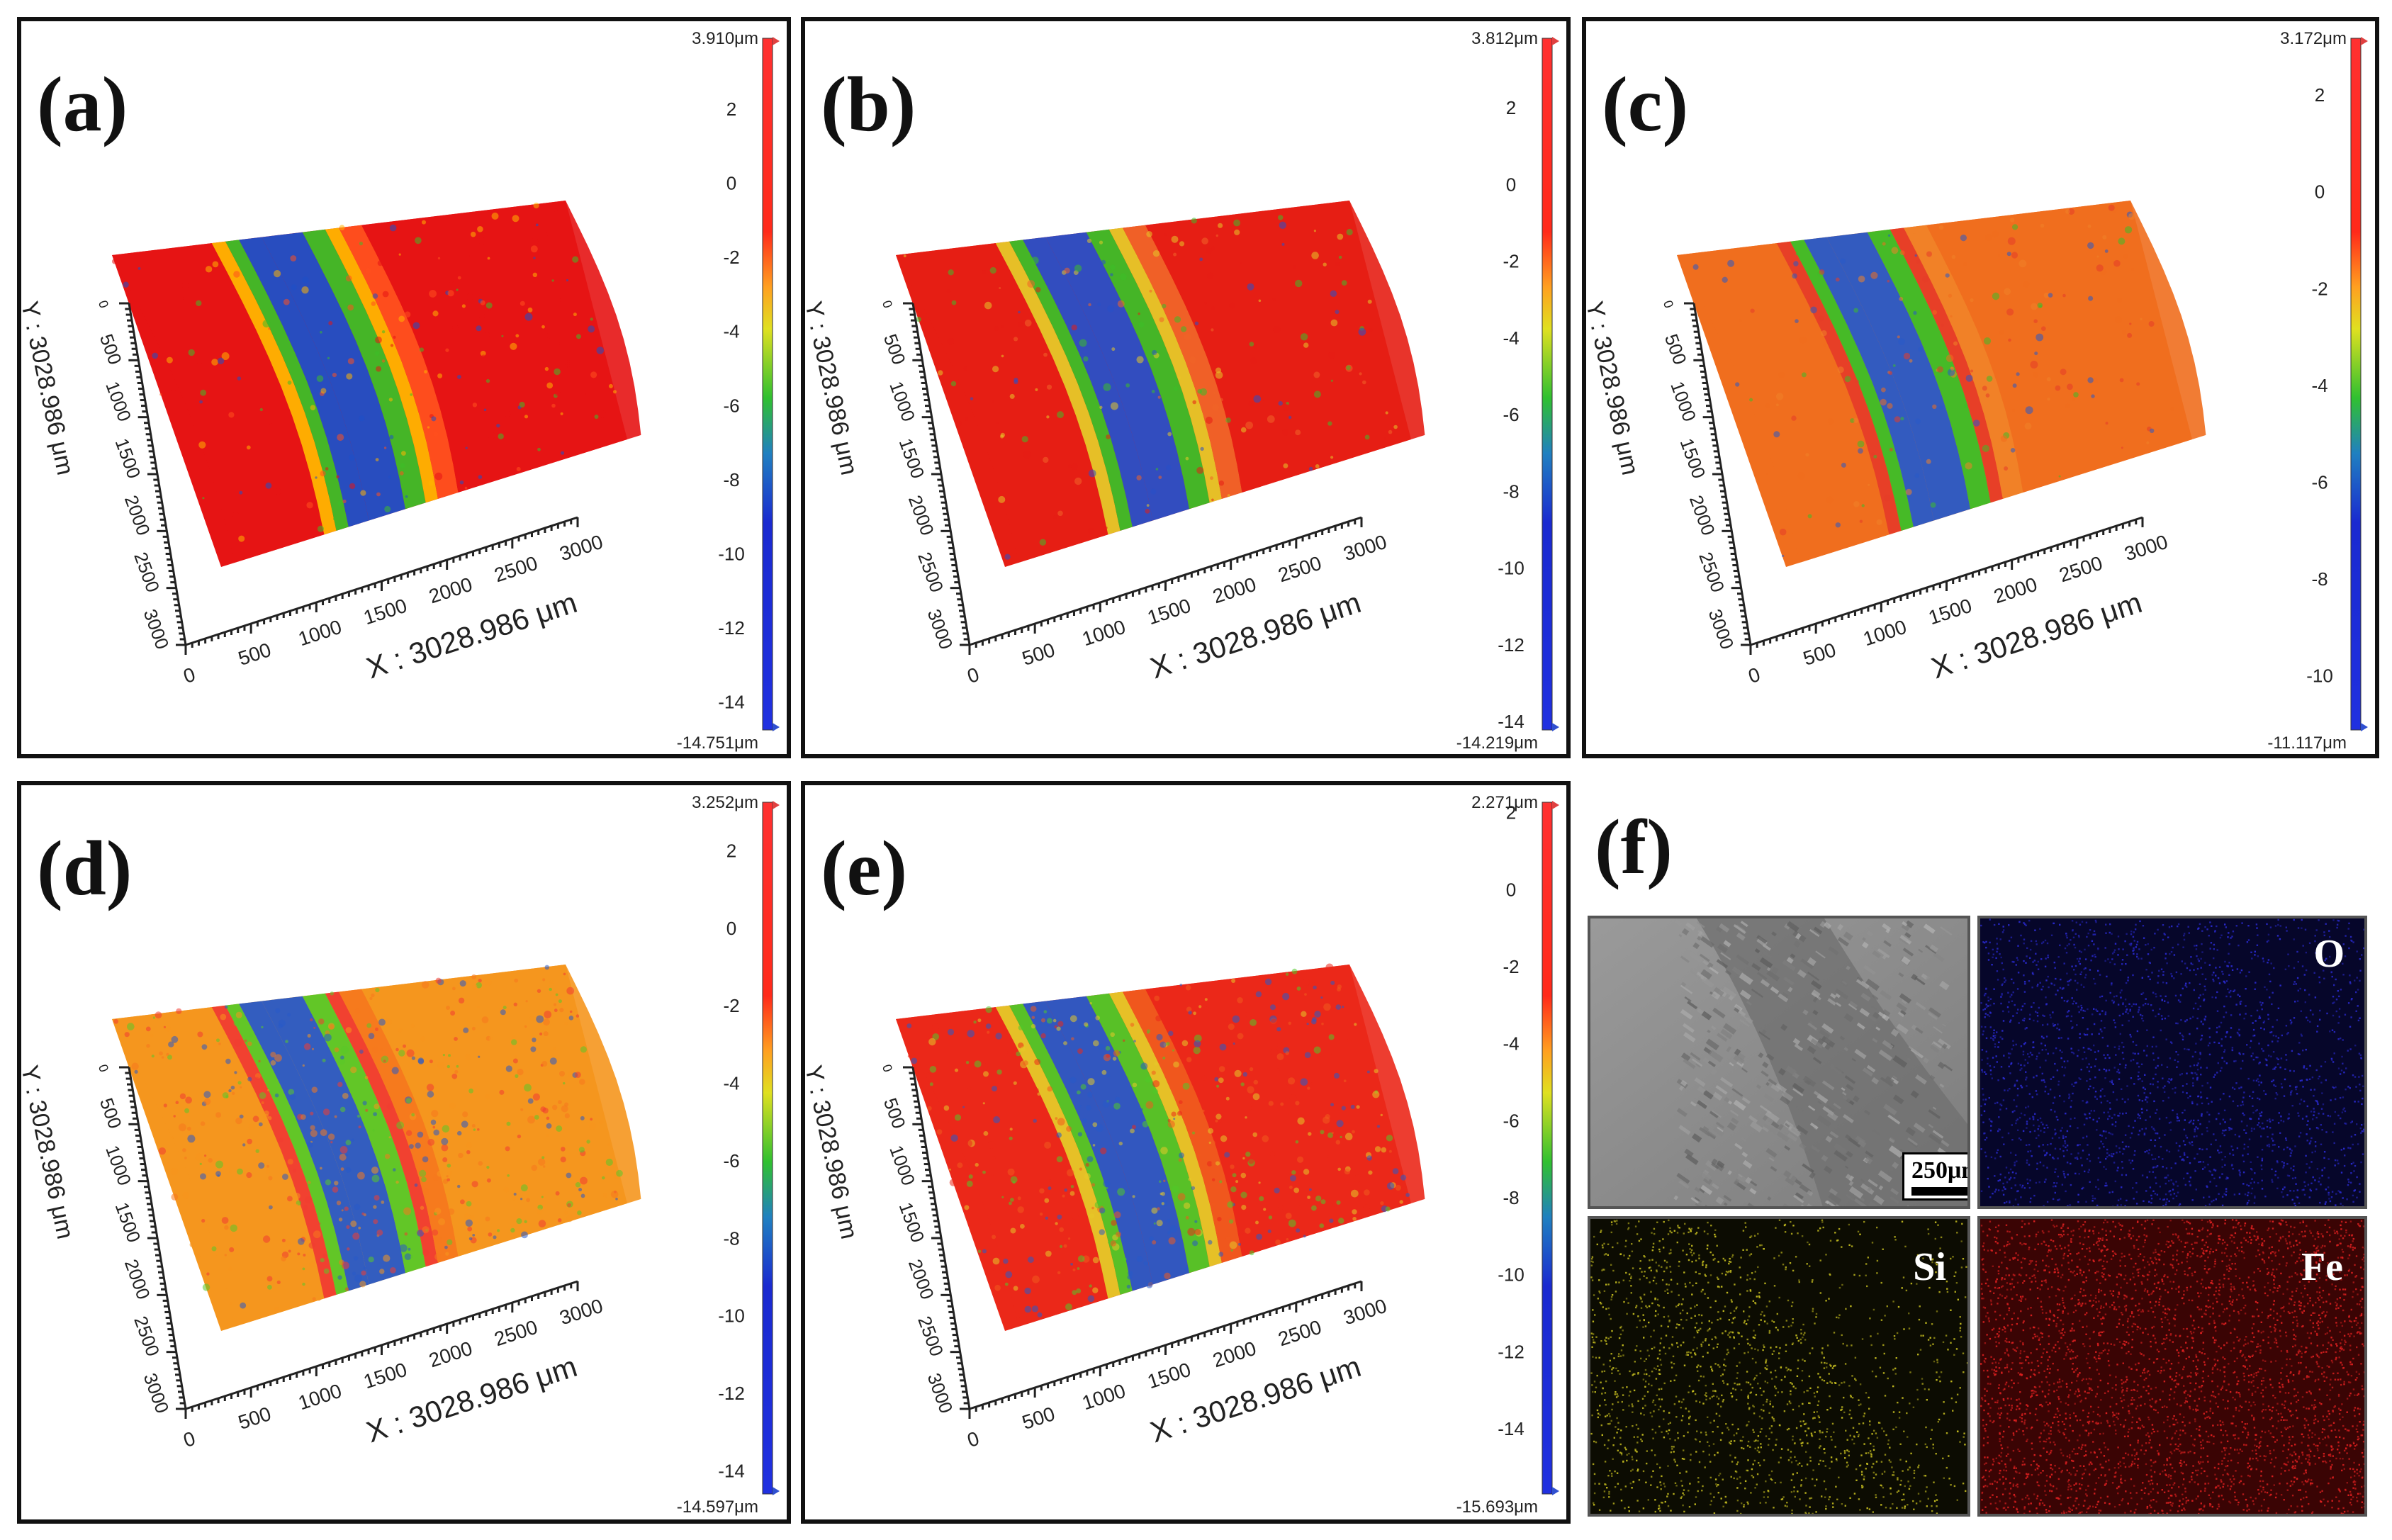 The image size is (2392, 1540). Describe the element at coordinates (921, 516) in the screenshot. I see `y-tick-label: 2000` at that location.